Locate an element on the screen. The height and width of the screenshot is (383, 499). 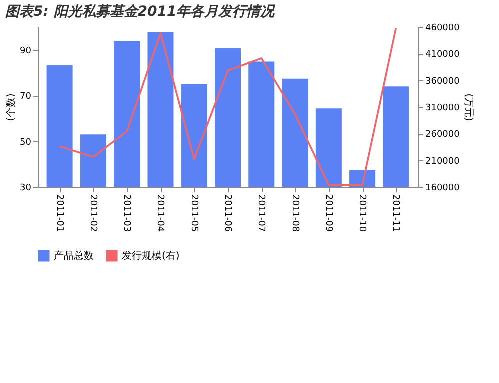
y-tick-label: 50 is located at coordinates (26, 143).